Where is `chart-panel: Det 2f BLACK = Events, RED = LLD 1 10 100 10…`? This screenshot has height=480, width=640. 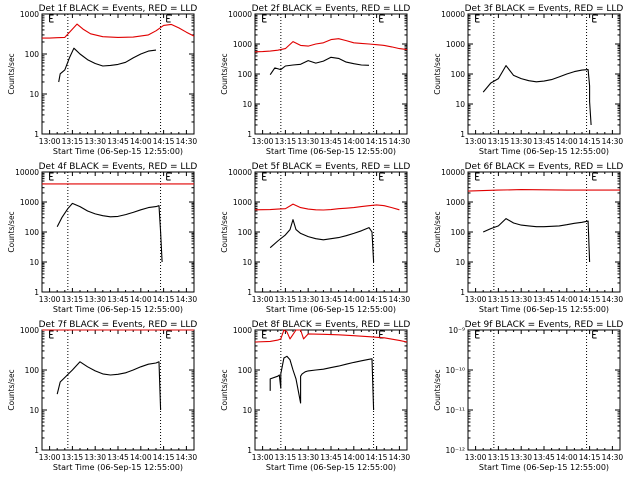
chart-panel: Det 2f BLACK = Events, RED = LLD 1 10 100 10… is located at coordinates (315, 80).